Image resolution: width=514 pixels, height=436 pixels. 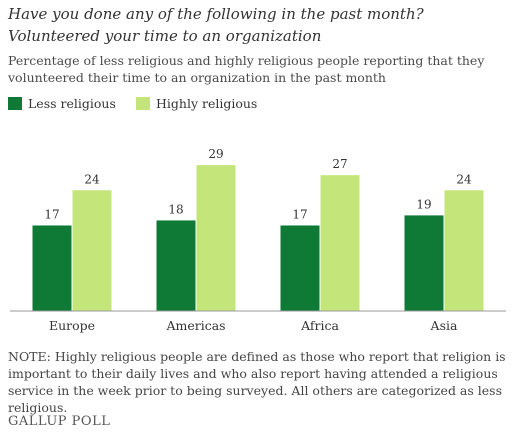 What do you see at coordinates (340, 243) in the screenshot?
I see `bar-africa-highly-religious` at bounding box center [340, 243].